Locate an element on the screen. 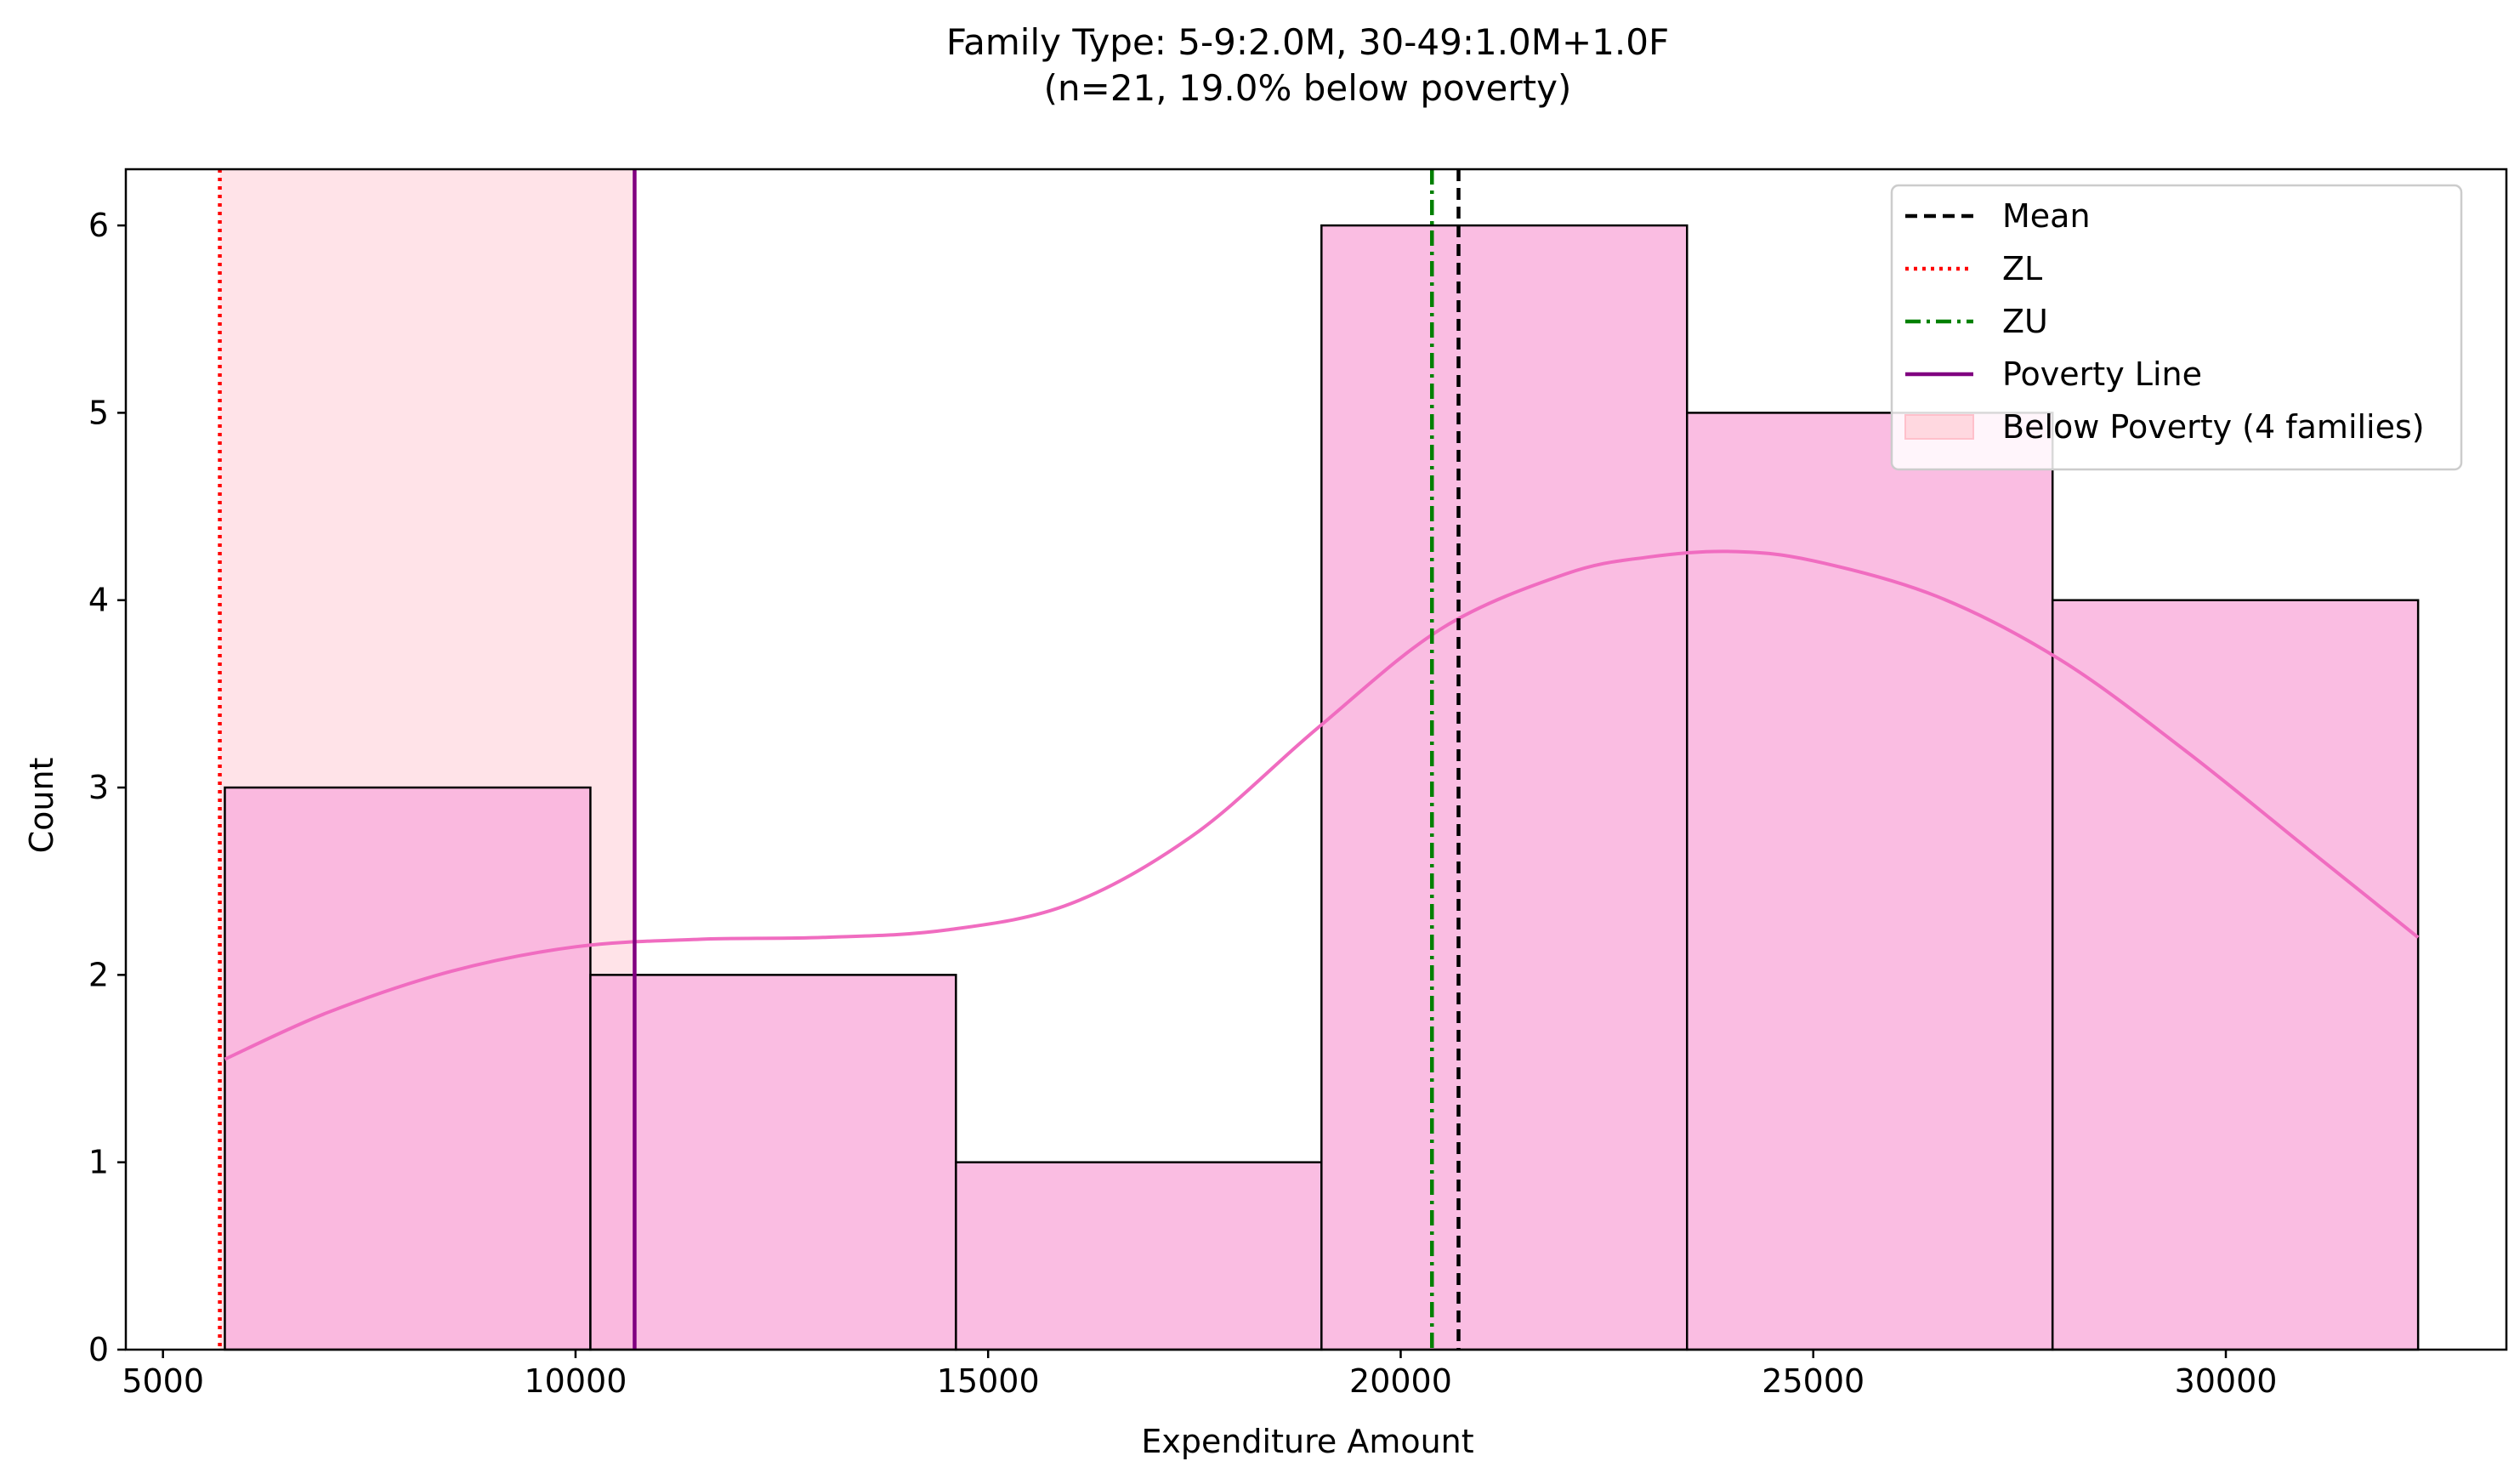  x-tick-label: 10000 is located at coordinates (575, 1381).